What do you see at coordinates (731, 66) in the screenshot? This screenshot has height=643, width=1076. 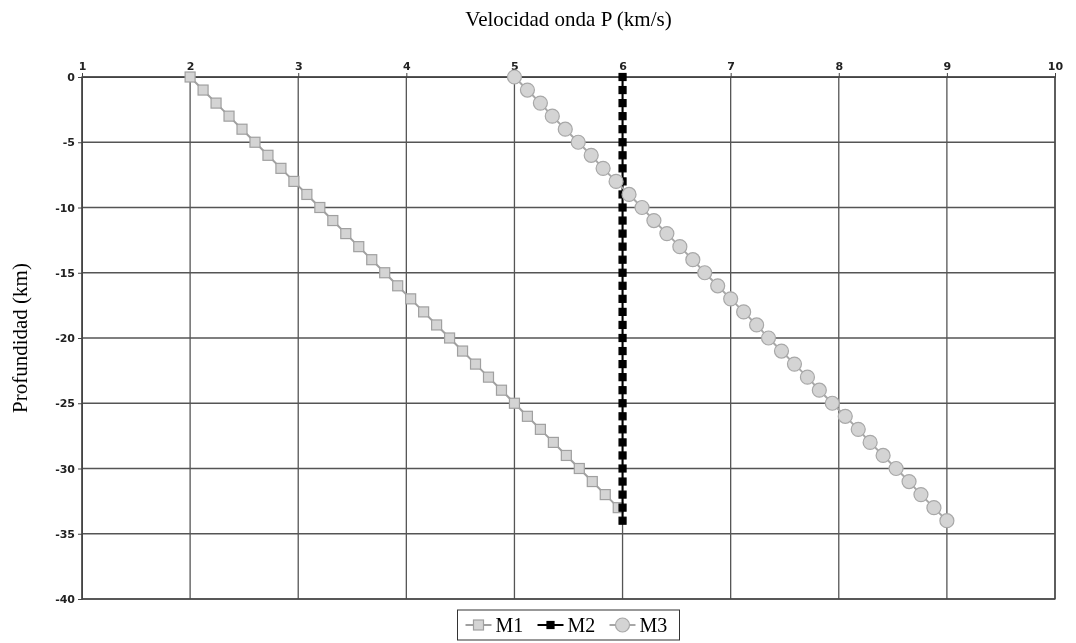 I see `x-tick-label: 7` at bounding box center [731, 66].